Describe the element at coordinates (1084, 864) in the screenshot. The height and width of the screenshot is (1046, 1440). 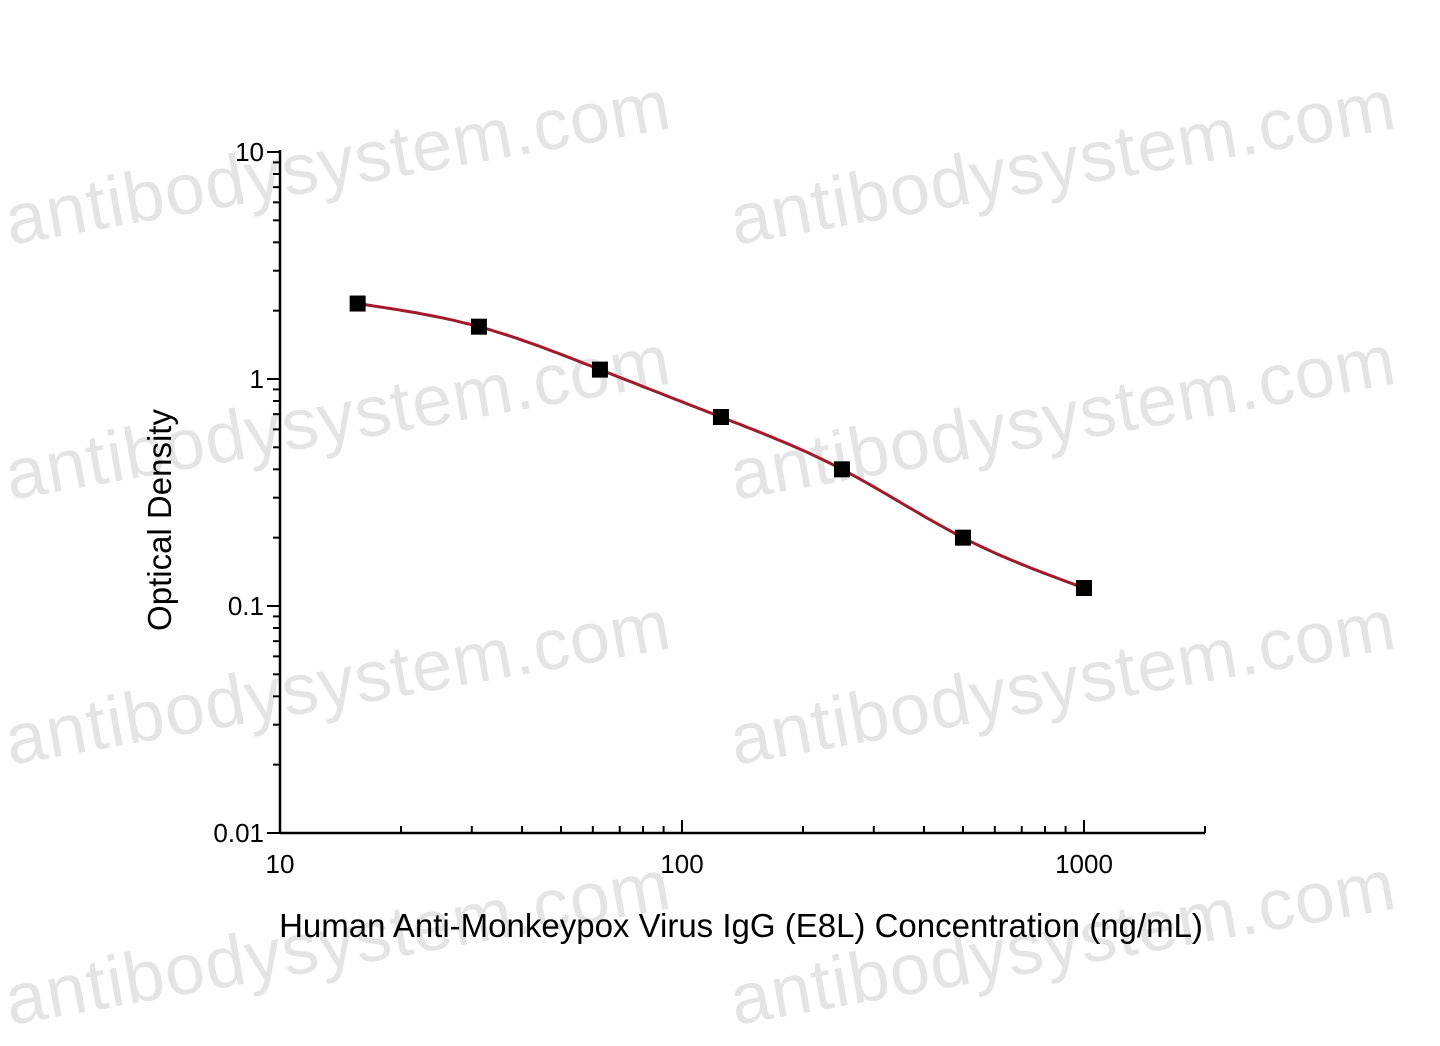
I see `x-tick-label: 1000` at that location.